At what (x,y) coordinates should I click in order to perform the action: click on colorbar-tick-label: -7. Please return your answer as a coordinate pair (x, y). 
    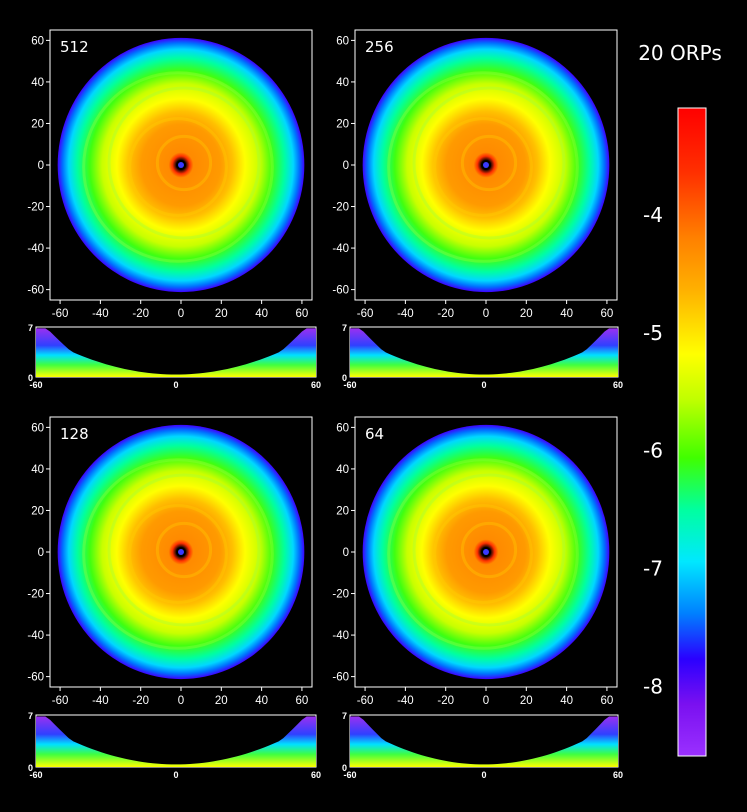
    Looking at the image, I should click on (653, 568).